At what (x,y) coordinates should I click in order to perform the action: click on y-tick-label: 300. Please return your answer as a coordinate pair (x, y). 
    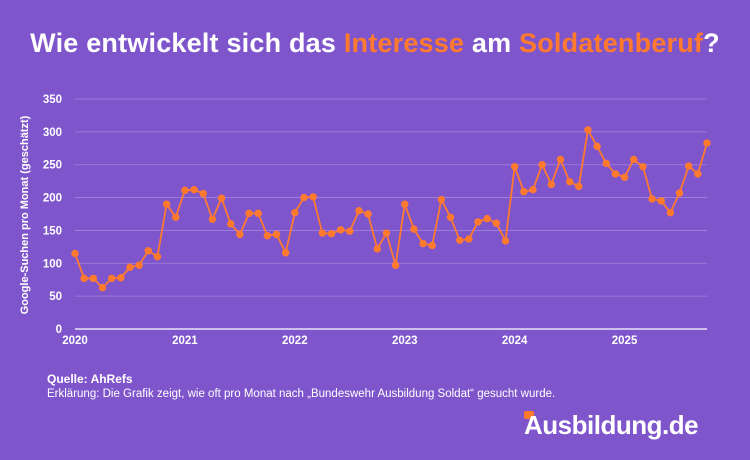
    Looking at the image, I should click on (52, 133).